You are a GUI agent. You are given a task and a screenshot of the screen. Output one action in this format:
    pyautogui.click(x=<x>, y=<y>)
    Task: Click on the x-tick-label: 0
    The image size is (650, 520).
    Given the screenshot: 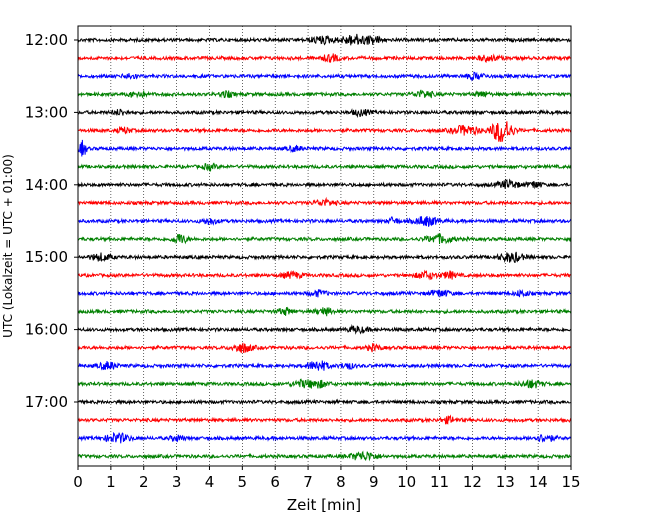 What is the action you would take?
    pyautogui.click(x=78, y=482)
    